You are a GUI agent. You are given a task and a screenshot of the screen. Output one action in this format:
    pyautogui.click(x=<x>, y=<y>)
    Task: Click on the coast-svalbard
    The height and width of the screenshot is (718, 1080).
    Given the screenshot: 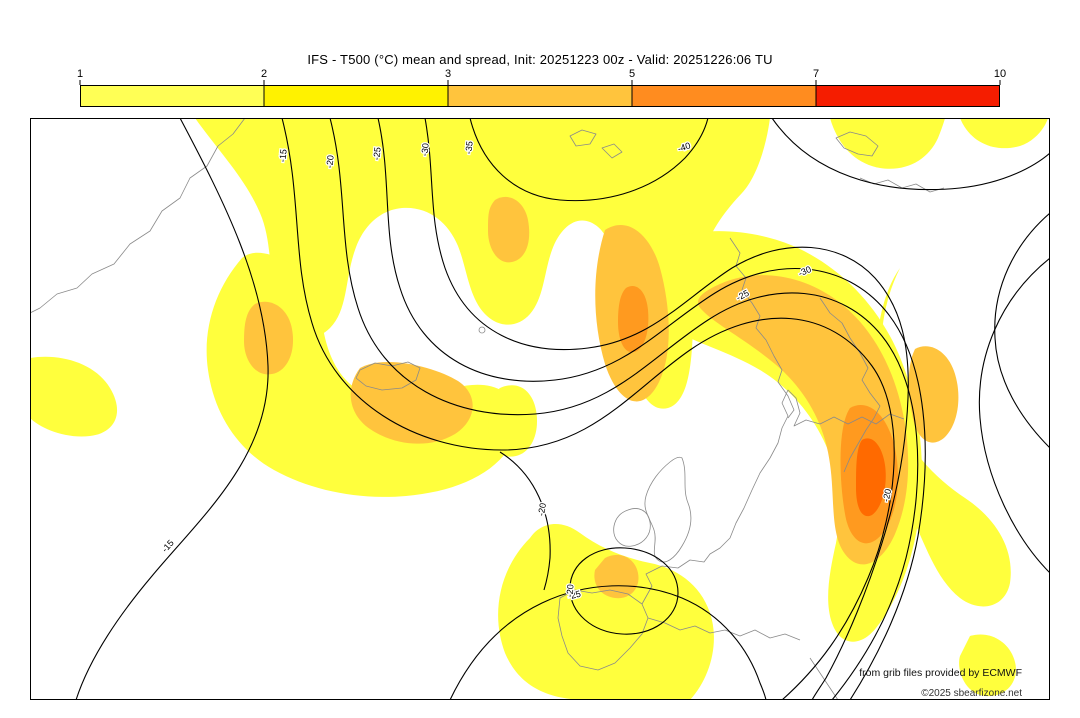 What is the action you would take?
    pyautogui.click(x=596, y=144)
    